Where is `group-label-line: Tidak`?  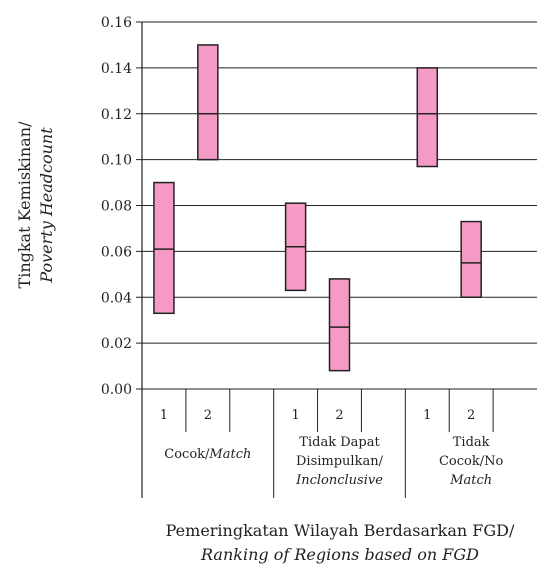
group-label-line: Tidak is located at coordinates (471, 442).